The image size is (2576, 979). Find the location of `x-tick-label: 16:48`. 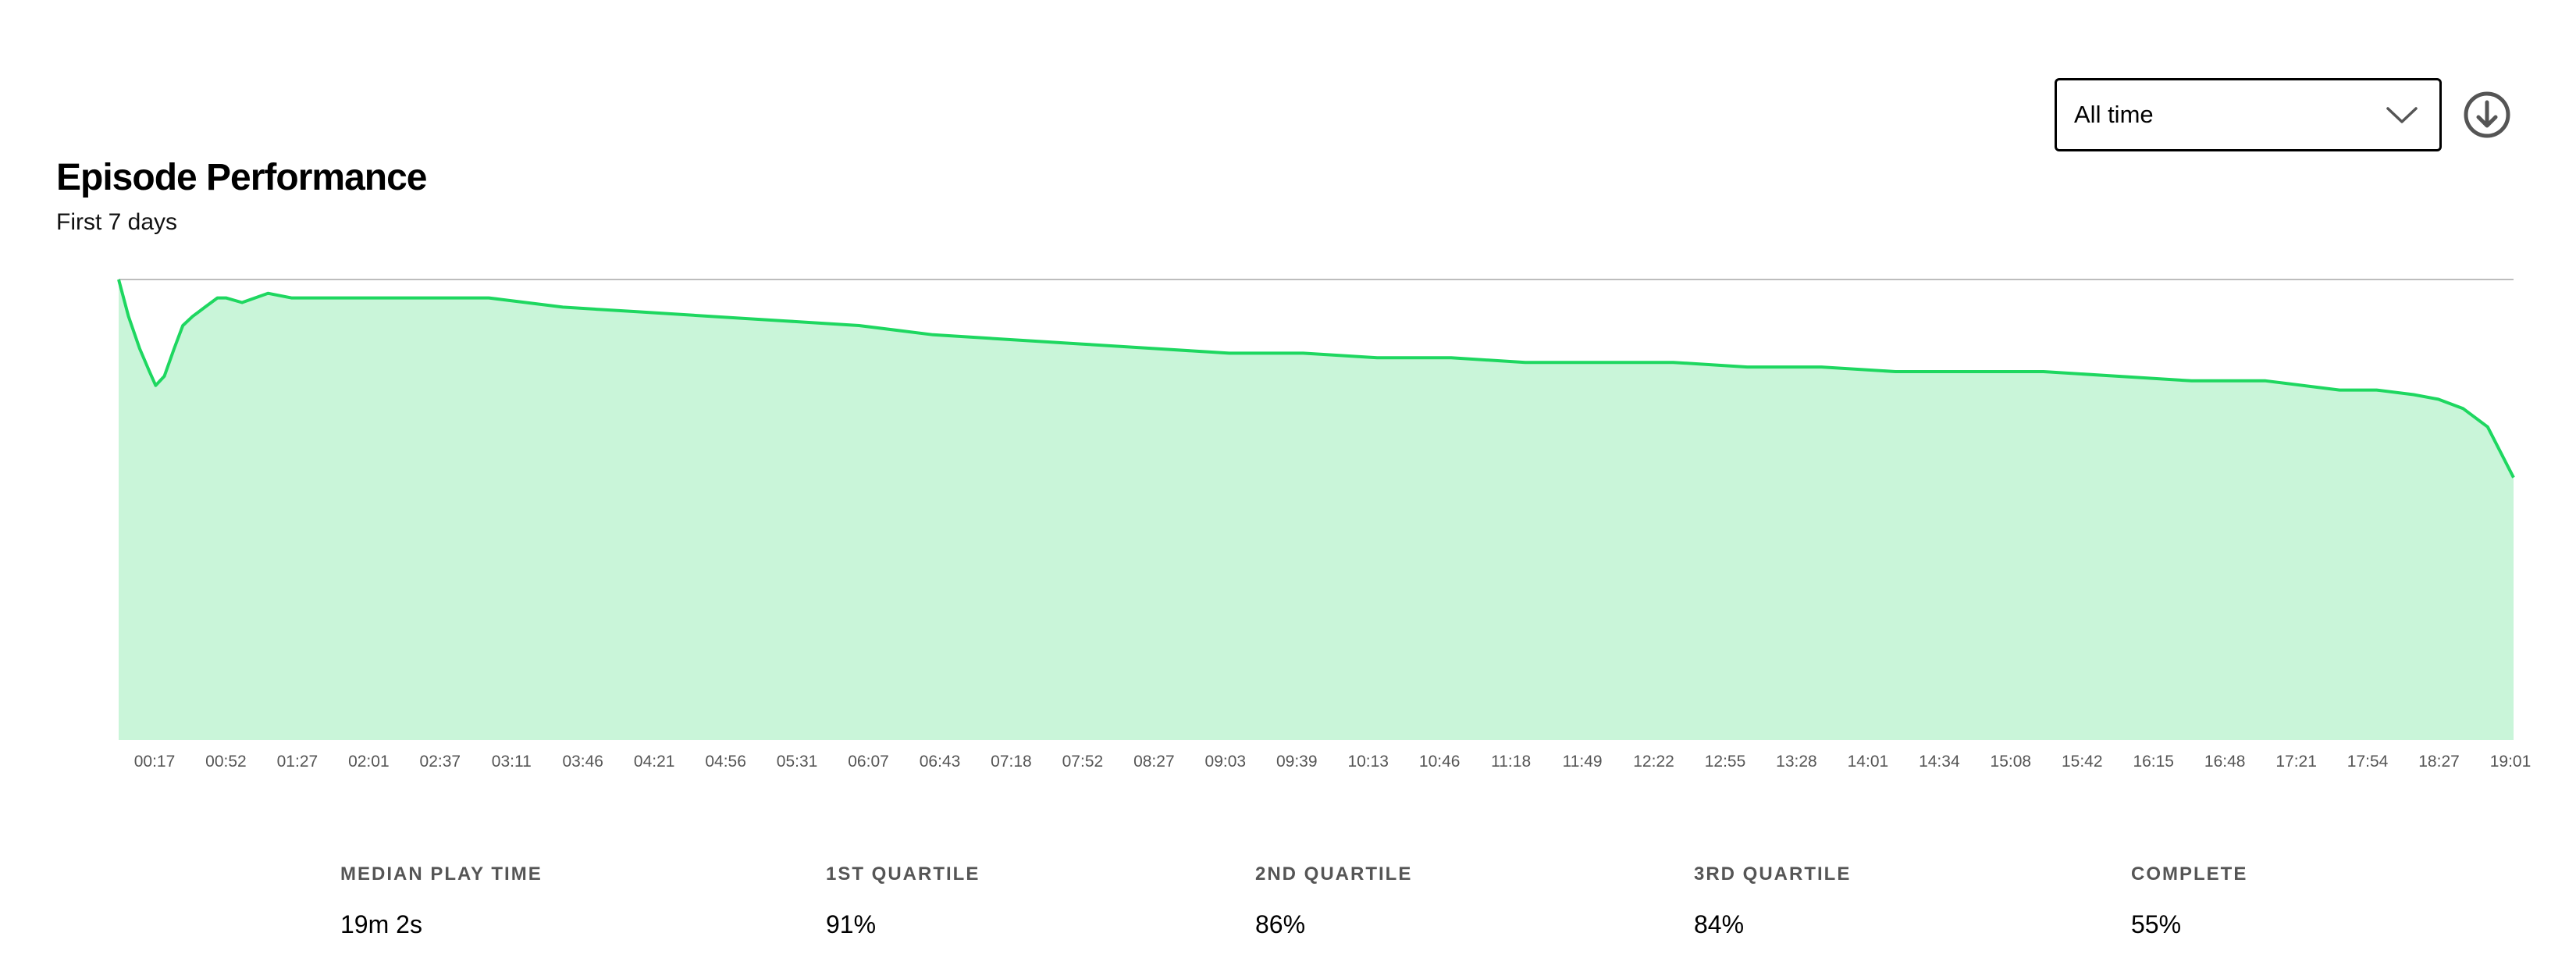

x-tick-label: 16:48 is located at coordinates (2225, 762).